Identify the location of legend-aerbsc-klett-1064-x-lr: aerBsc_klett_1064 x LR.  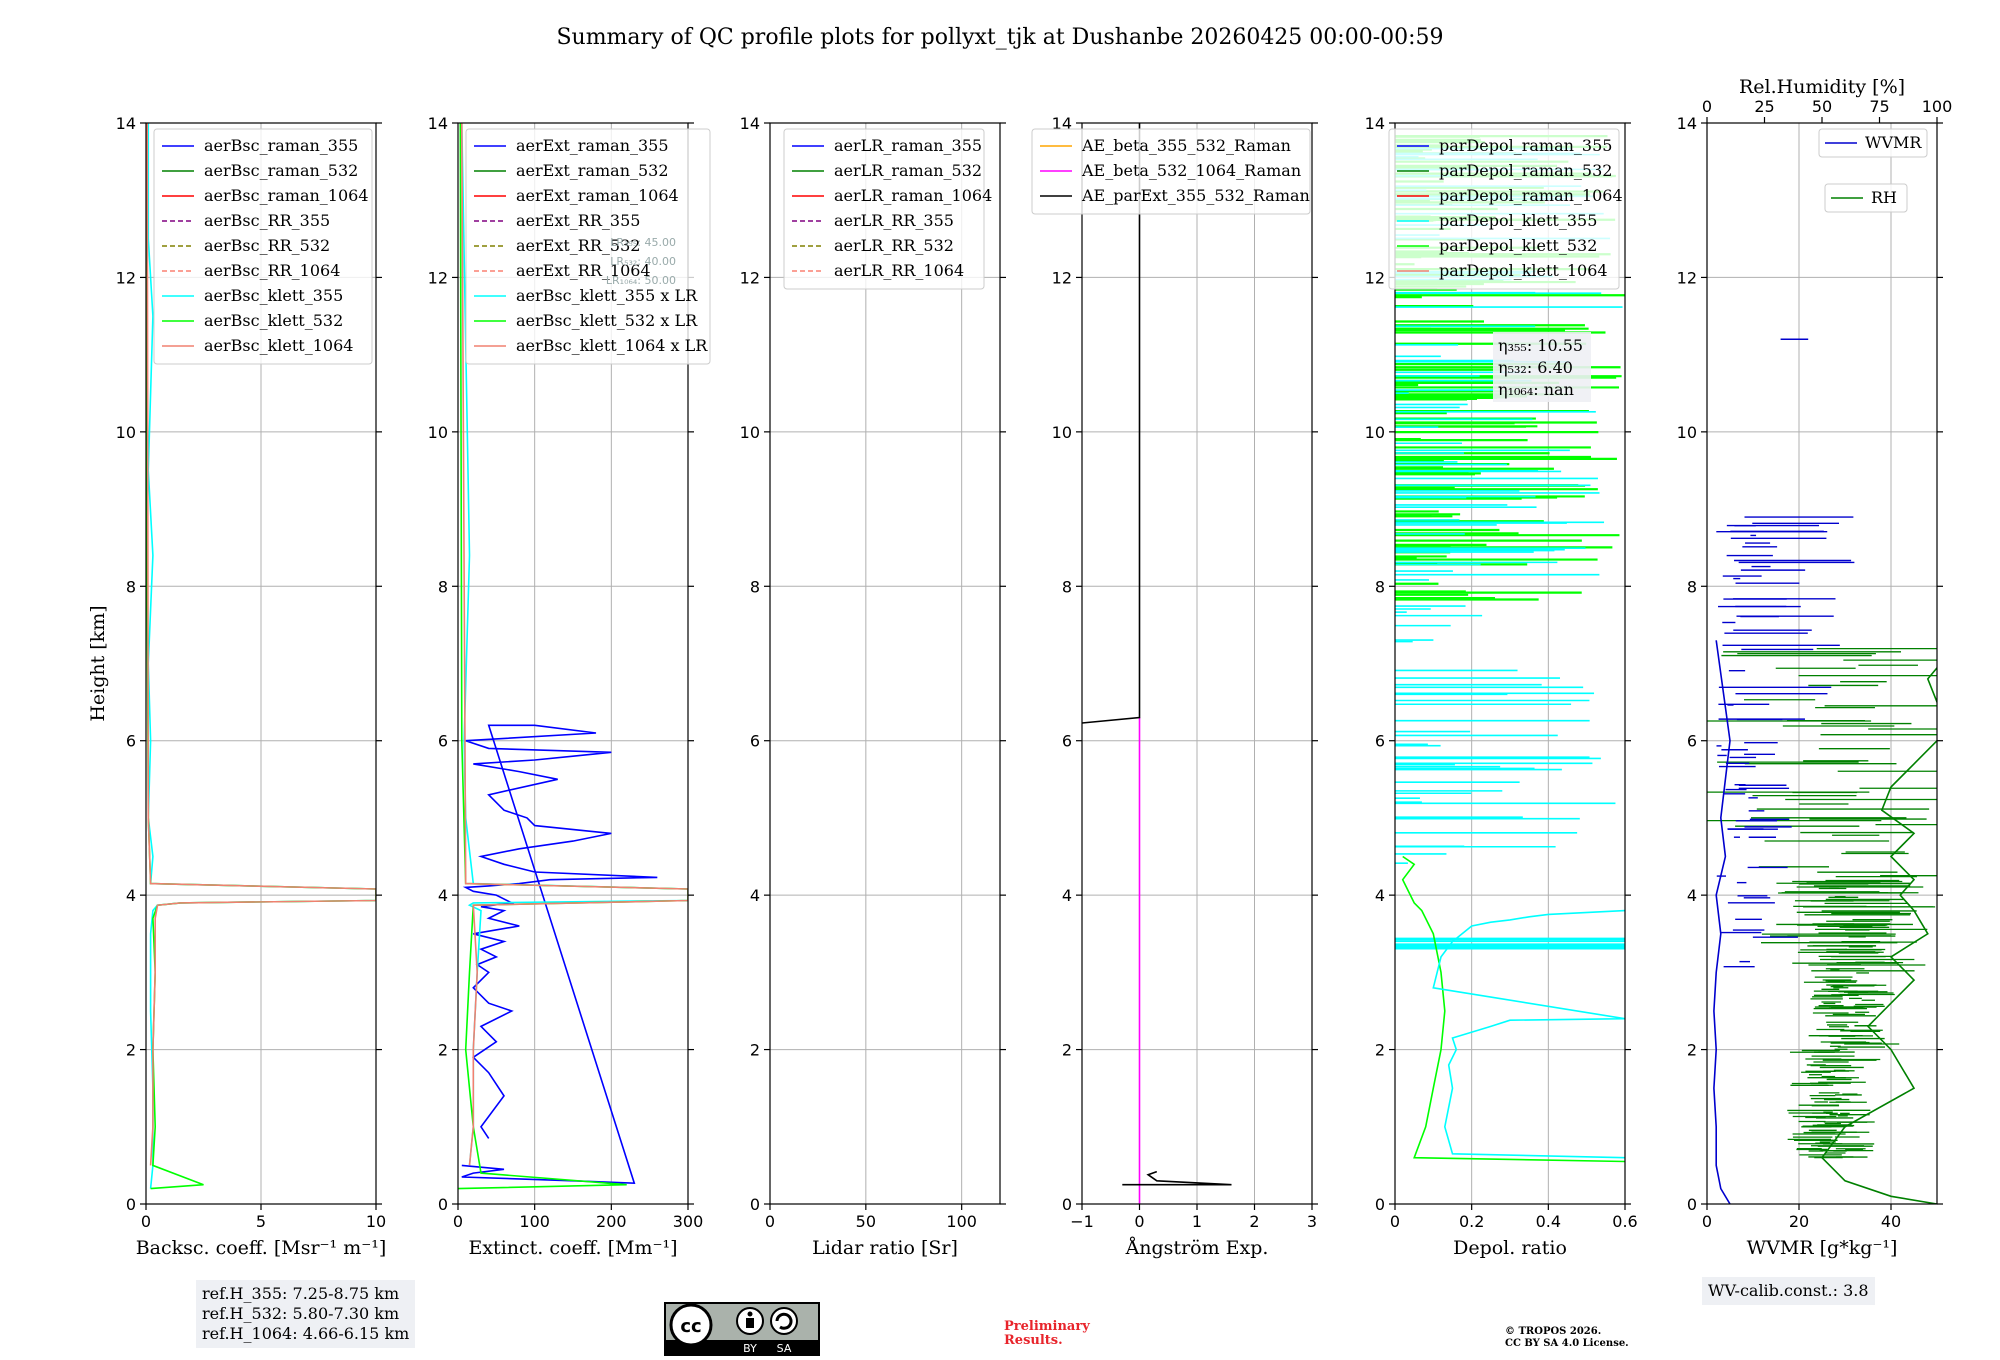
(612, 345).